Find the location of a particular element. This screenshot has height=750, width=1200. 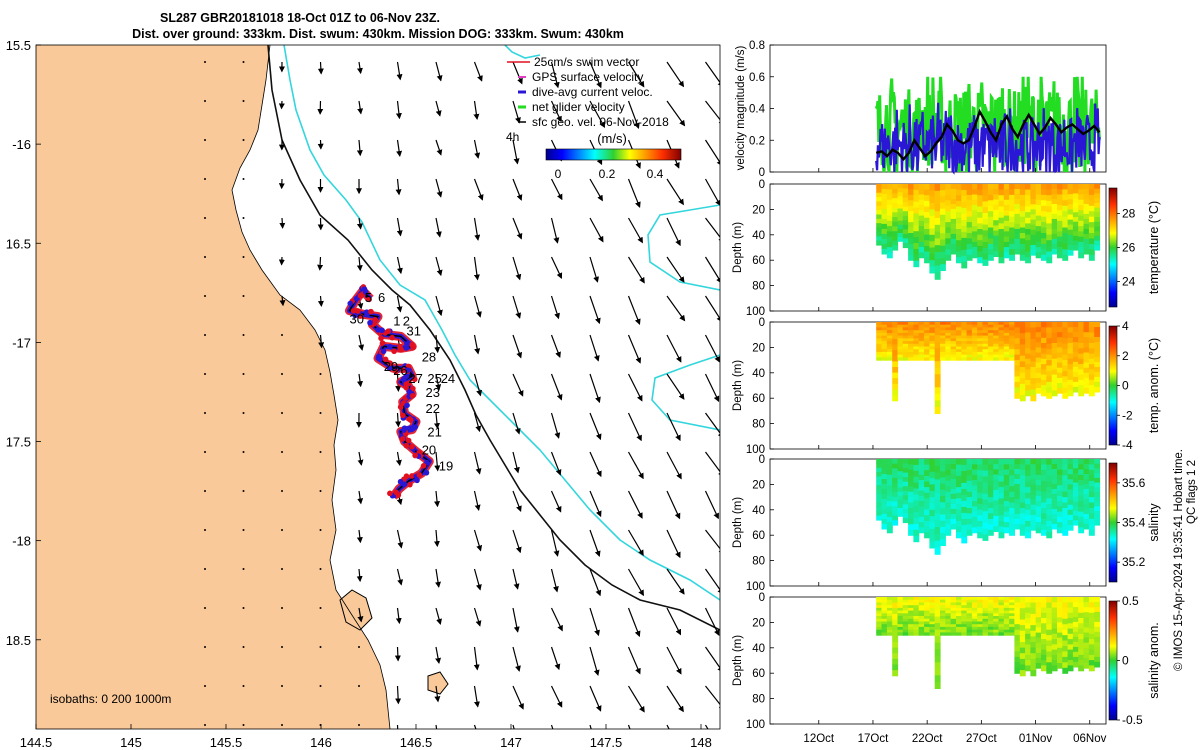

lat-tick-label: 15.5 is located at coordinates (18, 45).